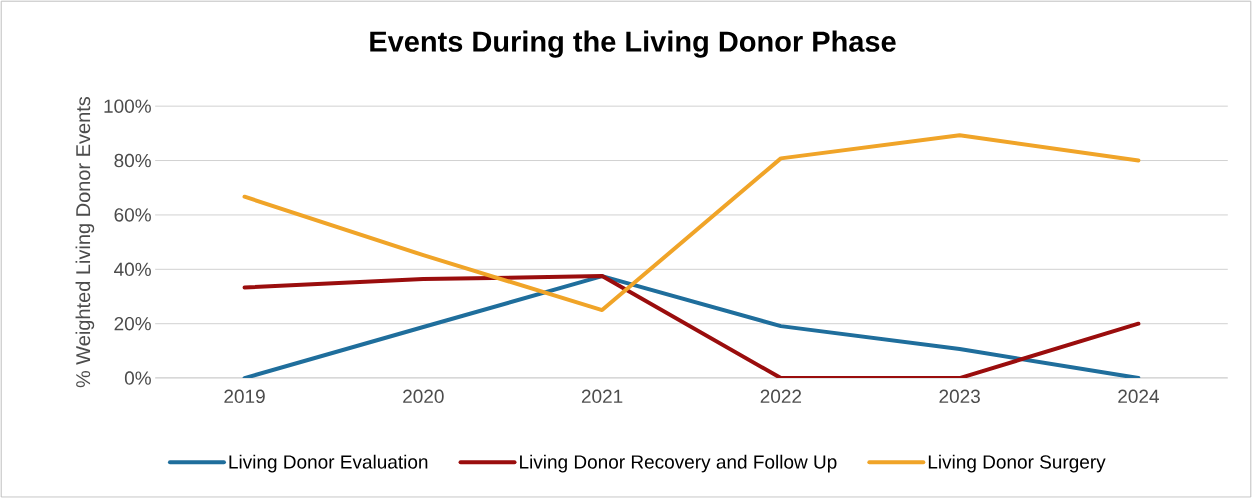 This screenshot has height=498, width=1252. I want to click on x-tick-label: 2022, so click(781, 396).